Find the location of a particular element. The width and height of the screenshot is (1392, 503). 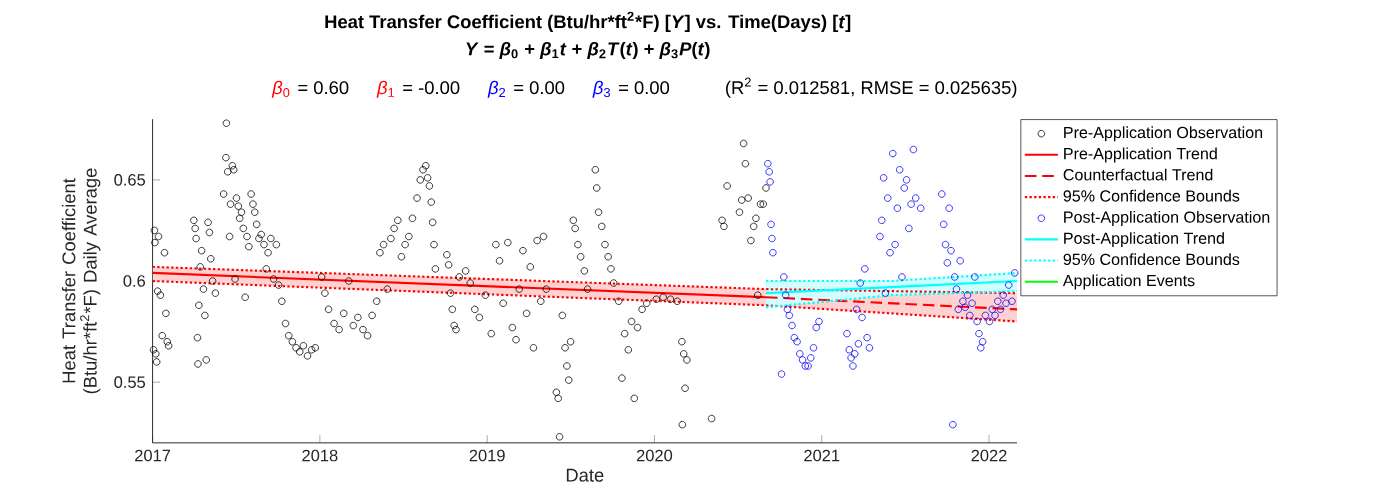

text: Y = β$_{0}$ + β$_{1}$t + β$_{2}$T(t) + β$_{3}$P(t) is located at coordinates (588, 50).